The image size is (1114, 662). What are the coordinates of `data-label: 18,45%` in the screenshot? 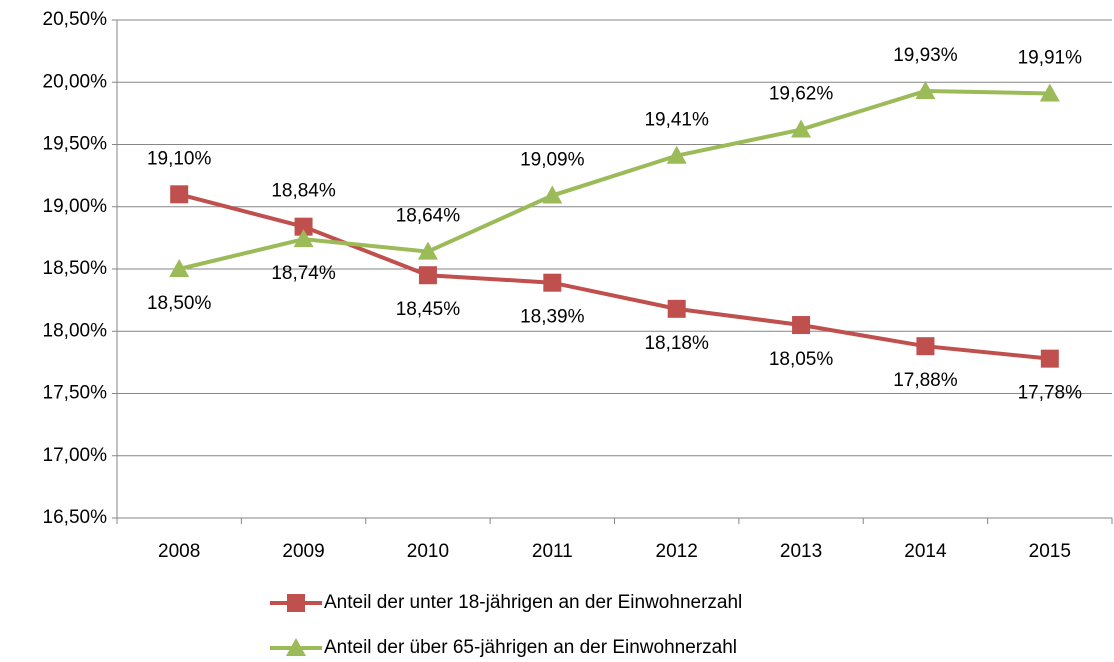 It's located at (428, 309).